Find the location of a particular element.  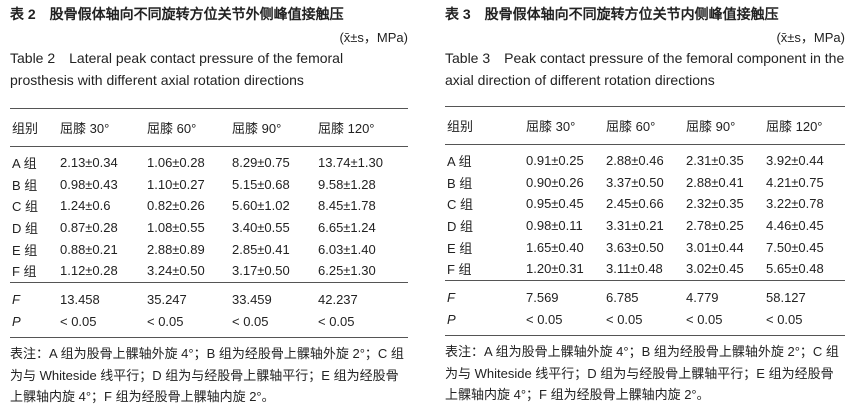

cell: 2.32±0.35 is located at coordinates (715, 204).